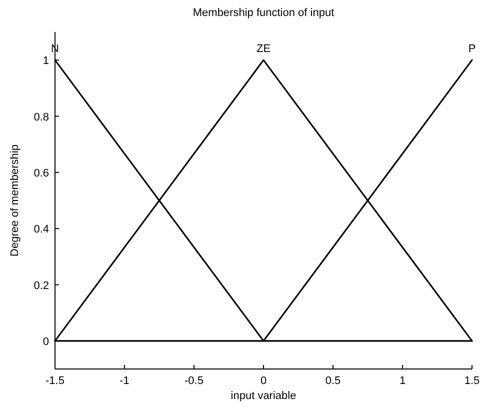 The image size is (489, 407). Describe the element at coordinates (41, 173) in the screenshot. I see `y-tick-label: 0.6` at that location.